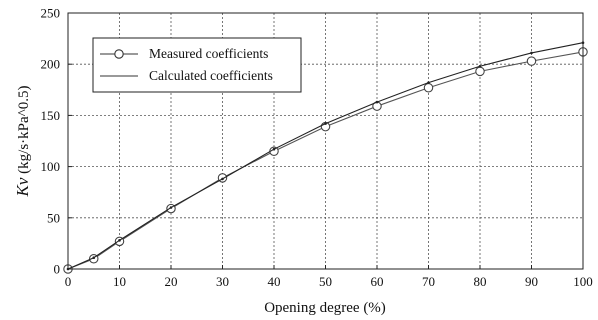  I want to click on y-tick-label-250: 250, so click(51, 13).